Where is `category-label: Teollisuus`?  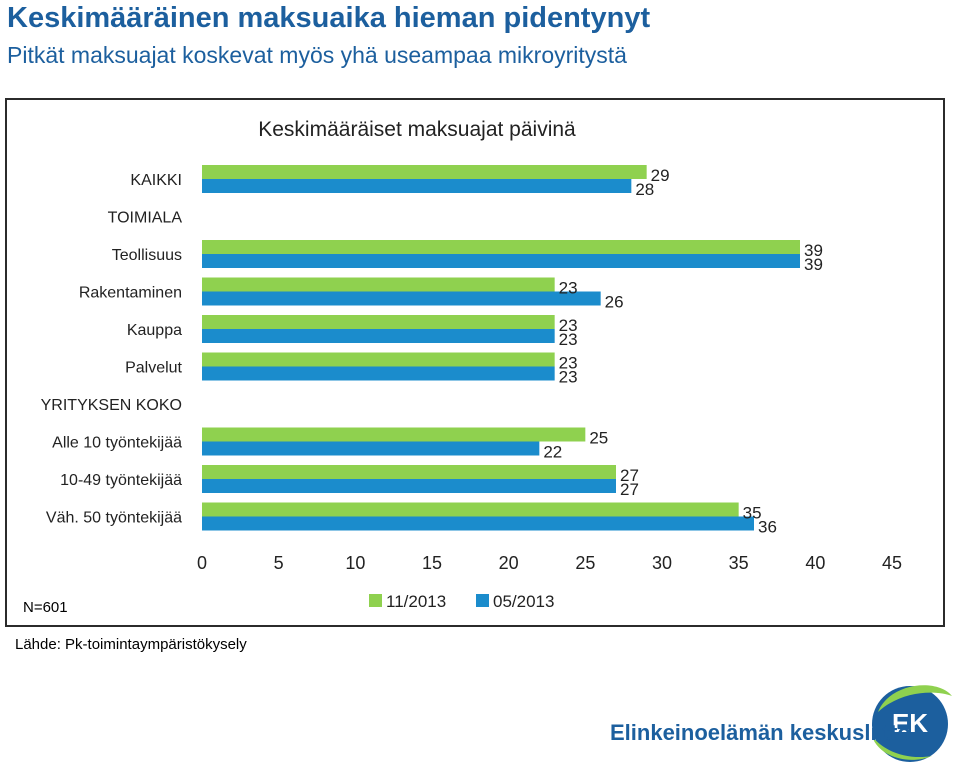 category-label: Teollisuus is located at coordinates (147, 255).